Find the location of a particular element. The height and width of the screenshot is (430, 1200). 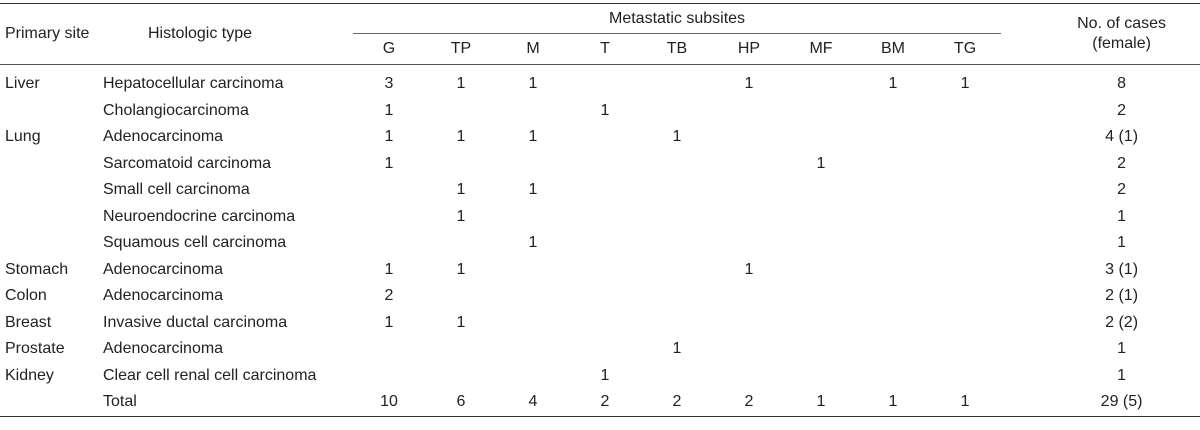

table-row: Cholangiocarcinoma 1 1 2 is located at coordinates (600, 111).